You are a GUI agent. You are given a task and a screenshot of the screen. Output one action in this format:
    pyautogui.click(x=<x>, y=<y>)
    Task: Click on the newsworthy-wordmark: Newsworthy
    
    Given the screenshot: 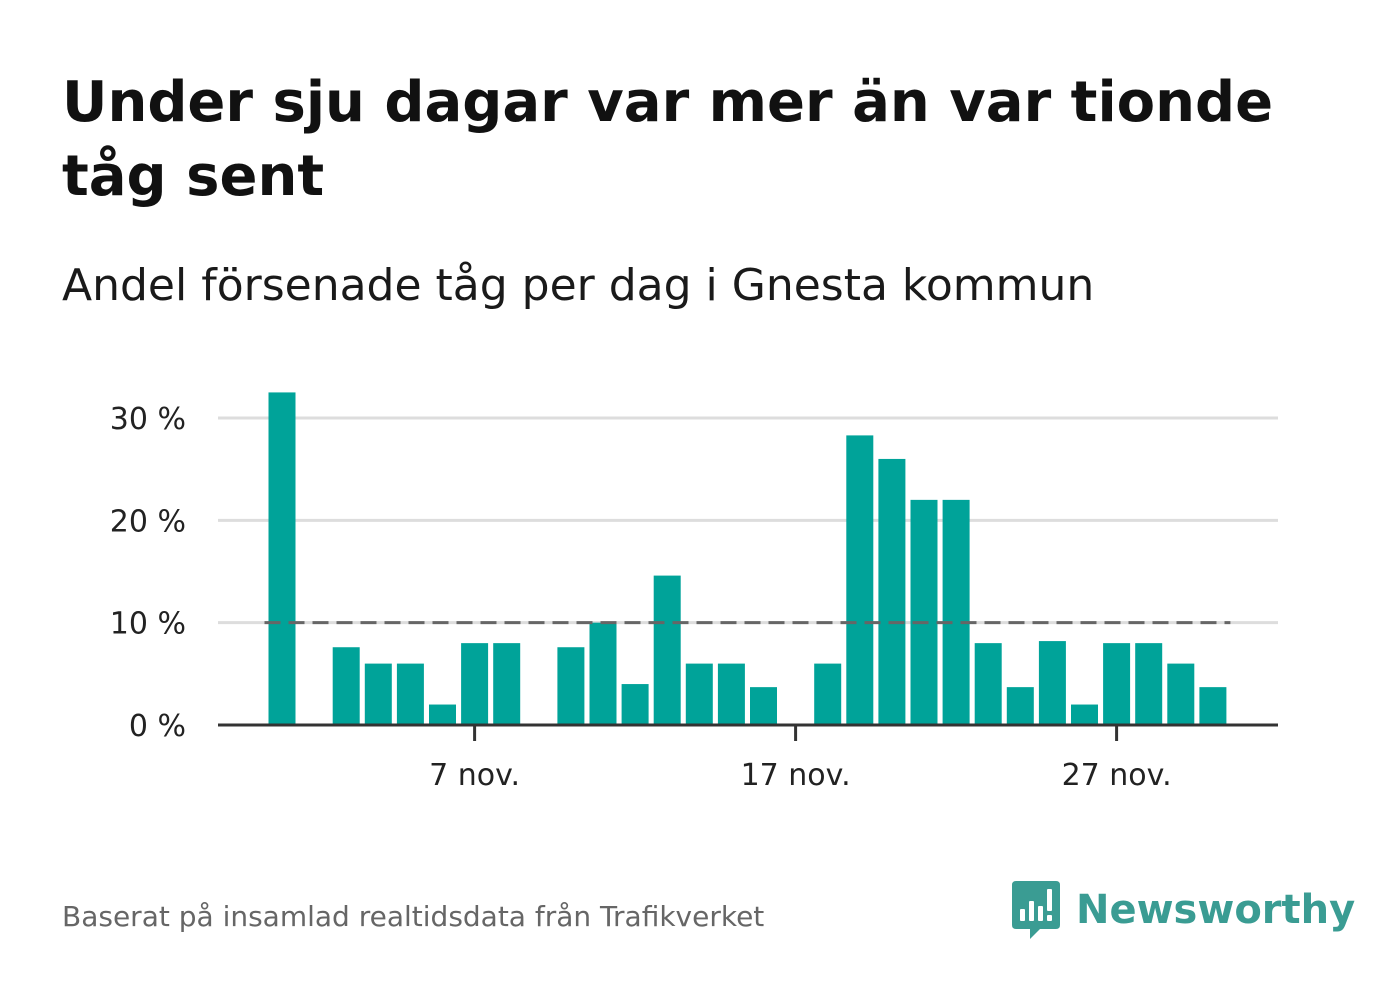 What is the action you would take?
    pyautogui.click(x=1216, y=910)
    